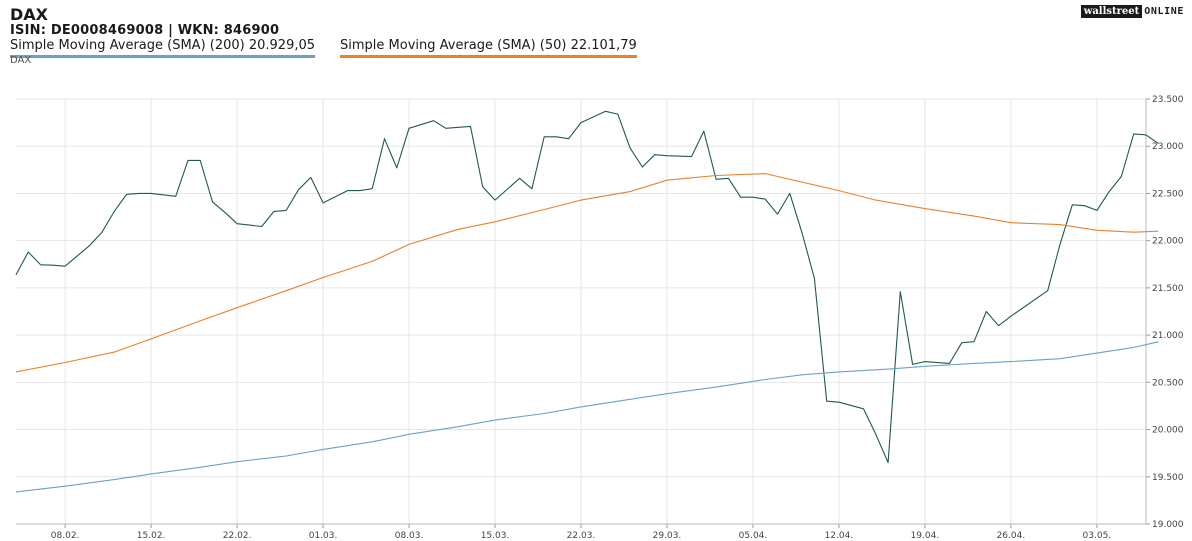  Describe the element at coordinates (409, 536) in the screenshot. I see `x-tick-label: 08.03.` at that location.